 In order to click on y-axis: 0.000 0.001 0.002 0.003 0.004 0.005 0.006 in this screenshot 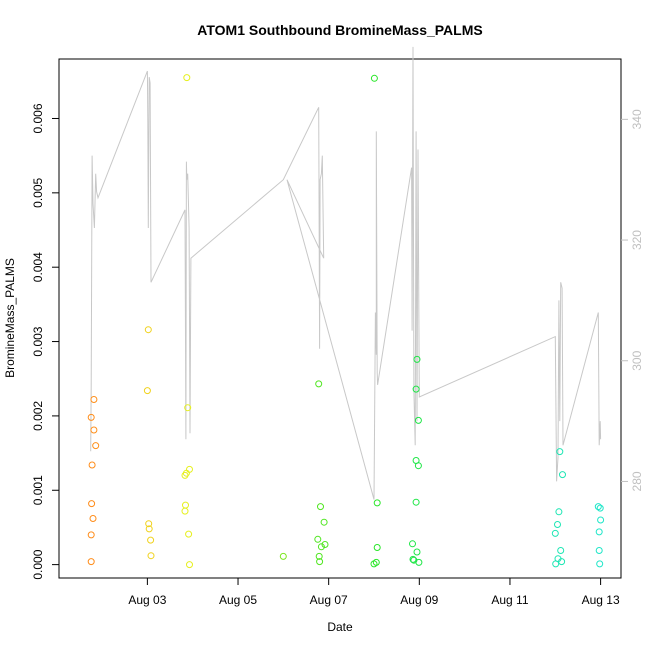, I will do `click(45, 341)`.